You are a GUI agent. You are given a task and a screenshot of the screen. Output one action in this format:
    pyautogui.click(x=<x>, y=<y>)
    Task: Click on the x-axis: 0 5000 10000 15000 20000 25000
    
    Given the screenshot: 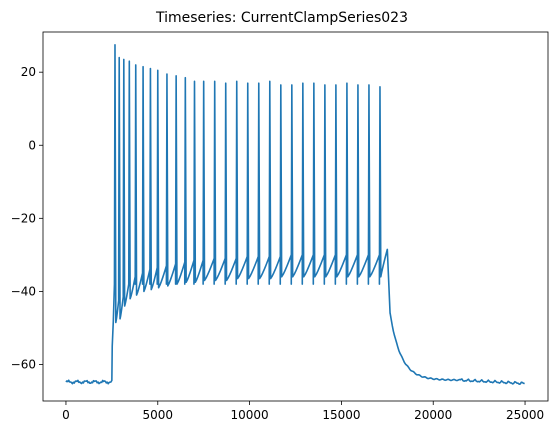 What is the action you would take?
    pyautogui.click(x=303, y=411)
    